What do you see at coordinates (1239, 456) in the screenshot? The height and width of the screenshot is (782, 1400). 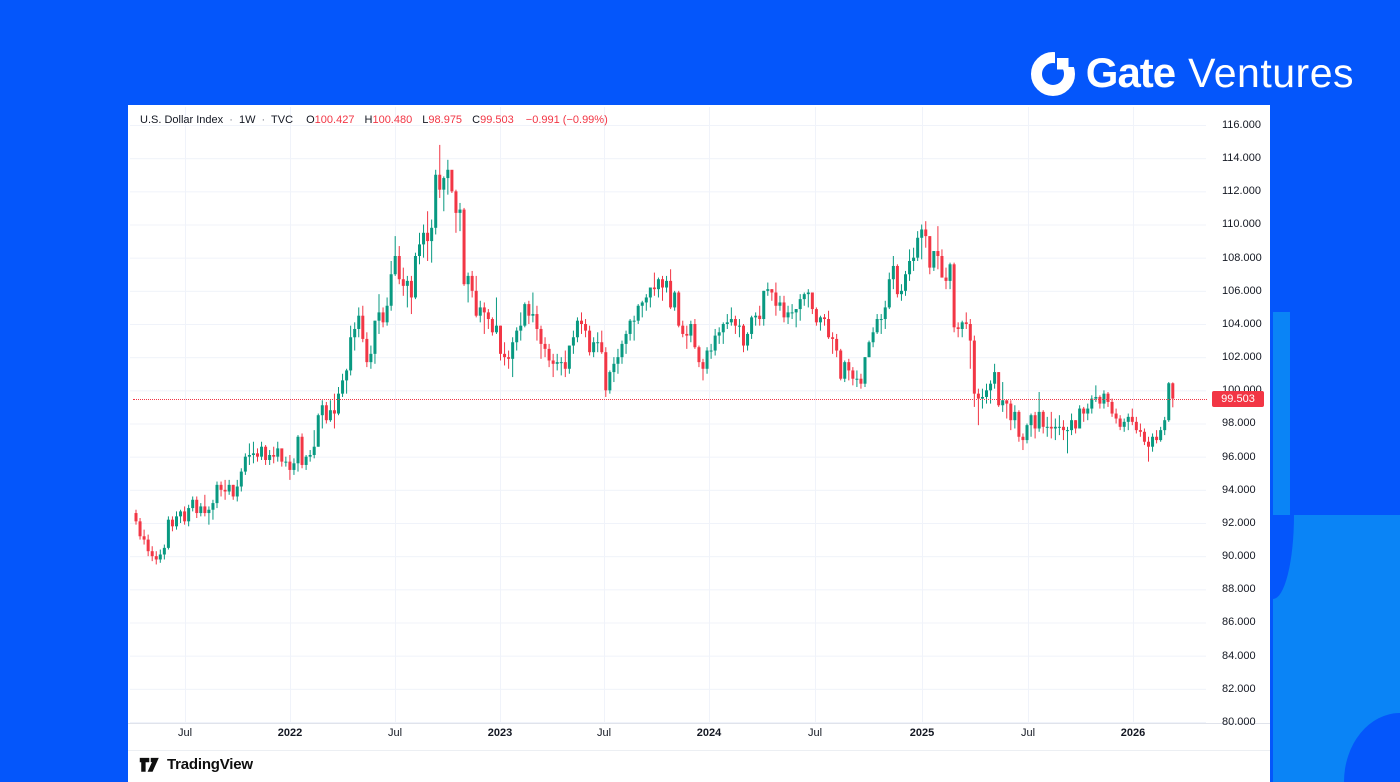 I see `price-tick-label: 96.000` at bounding box center [1239, 456].